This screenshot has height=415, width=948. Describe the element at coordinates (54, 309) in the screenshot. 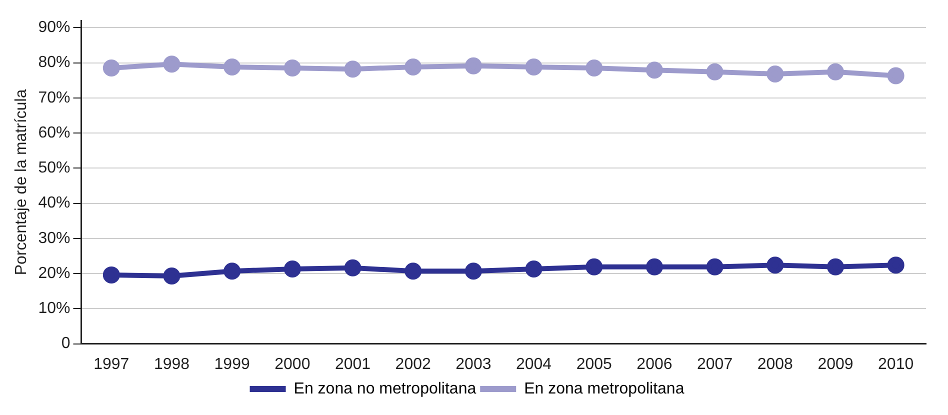

I see `y-tick-label: 10%` at that location.